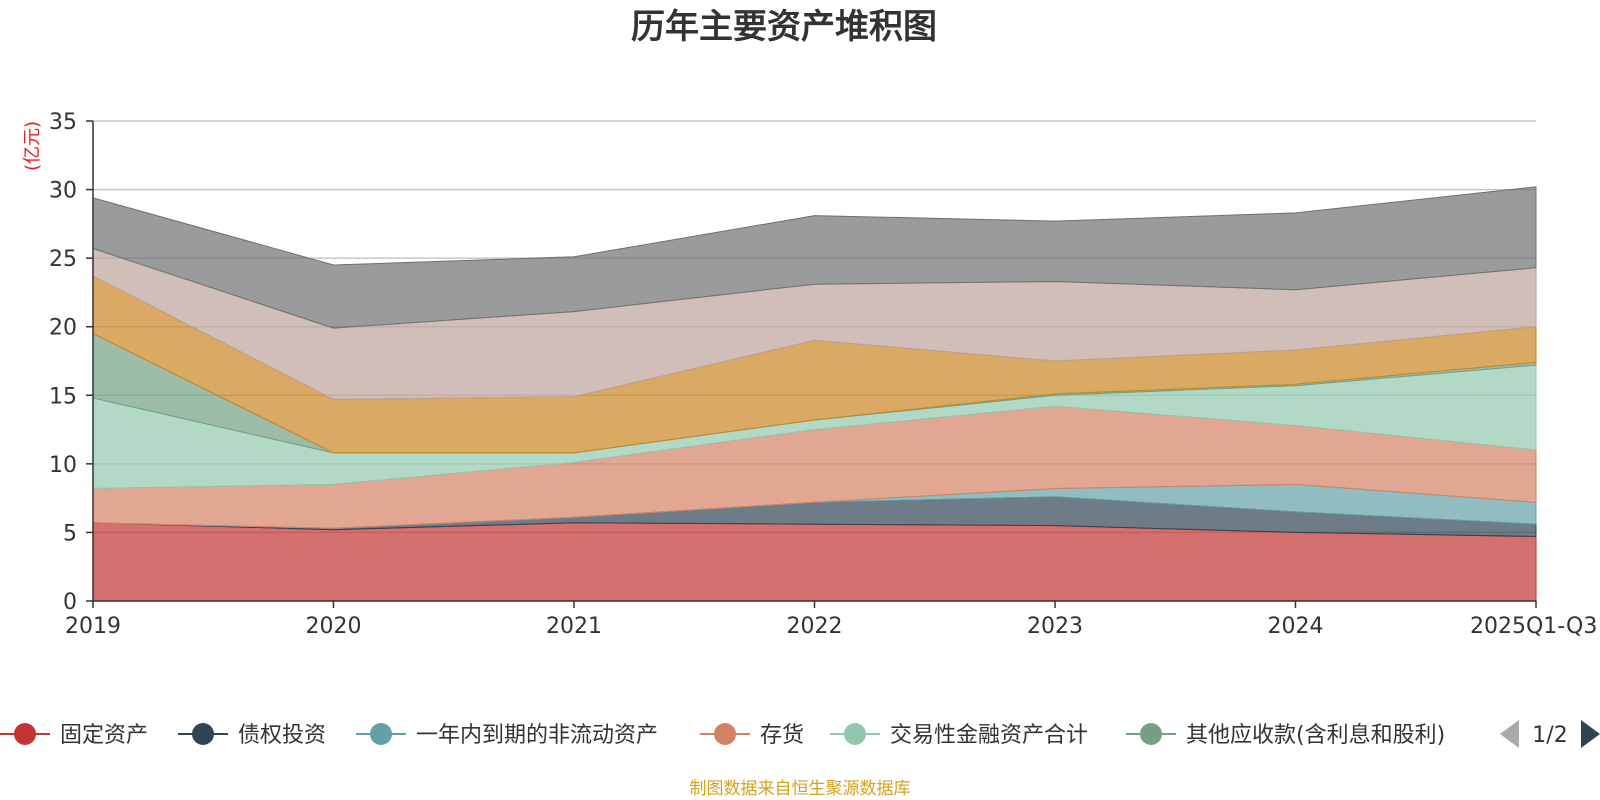 The height and width of the screenshot is (800, 1600). I want to click on y-tick-label-4: 20, so click(63, 328).